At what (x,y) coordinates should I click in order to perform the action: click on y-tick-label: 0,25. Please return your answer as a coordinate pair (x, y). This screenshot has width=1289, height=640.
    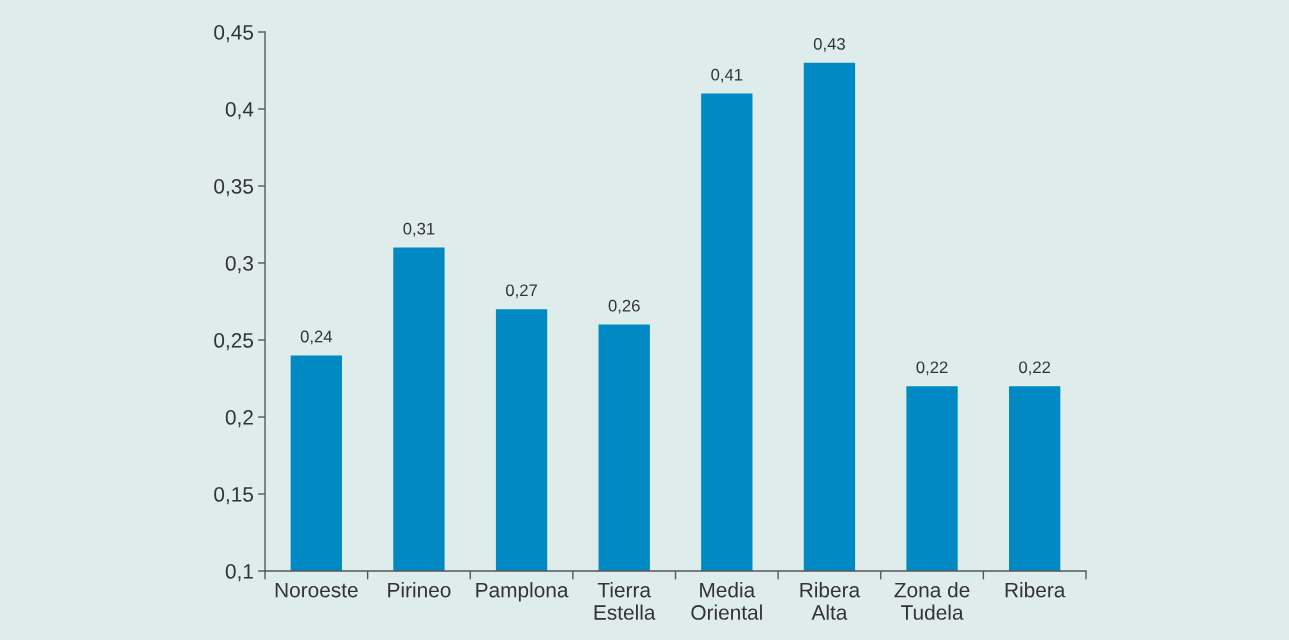
    Looking at the image, I should click on (234, 342).